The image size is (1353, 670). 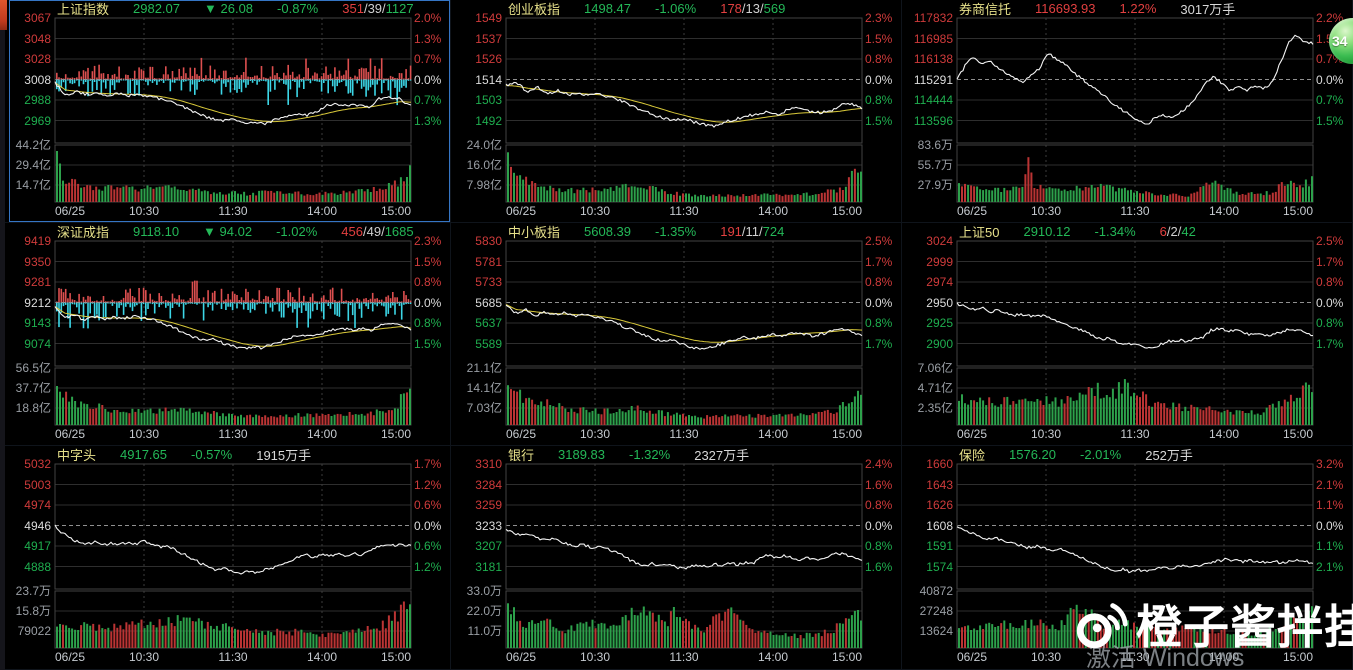 What do you see at coordinates (608, 231) in the screenshot?
I see `last-price: 5608.39` at bounding box center [608, 231].